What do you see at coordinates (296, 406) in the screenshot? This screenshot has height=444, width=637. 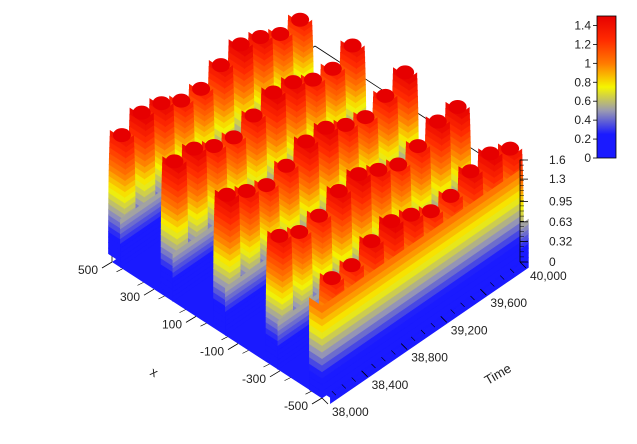 I see `x-tick-label: -500` at bounding box center [296, 406].